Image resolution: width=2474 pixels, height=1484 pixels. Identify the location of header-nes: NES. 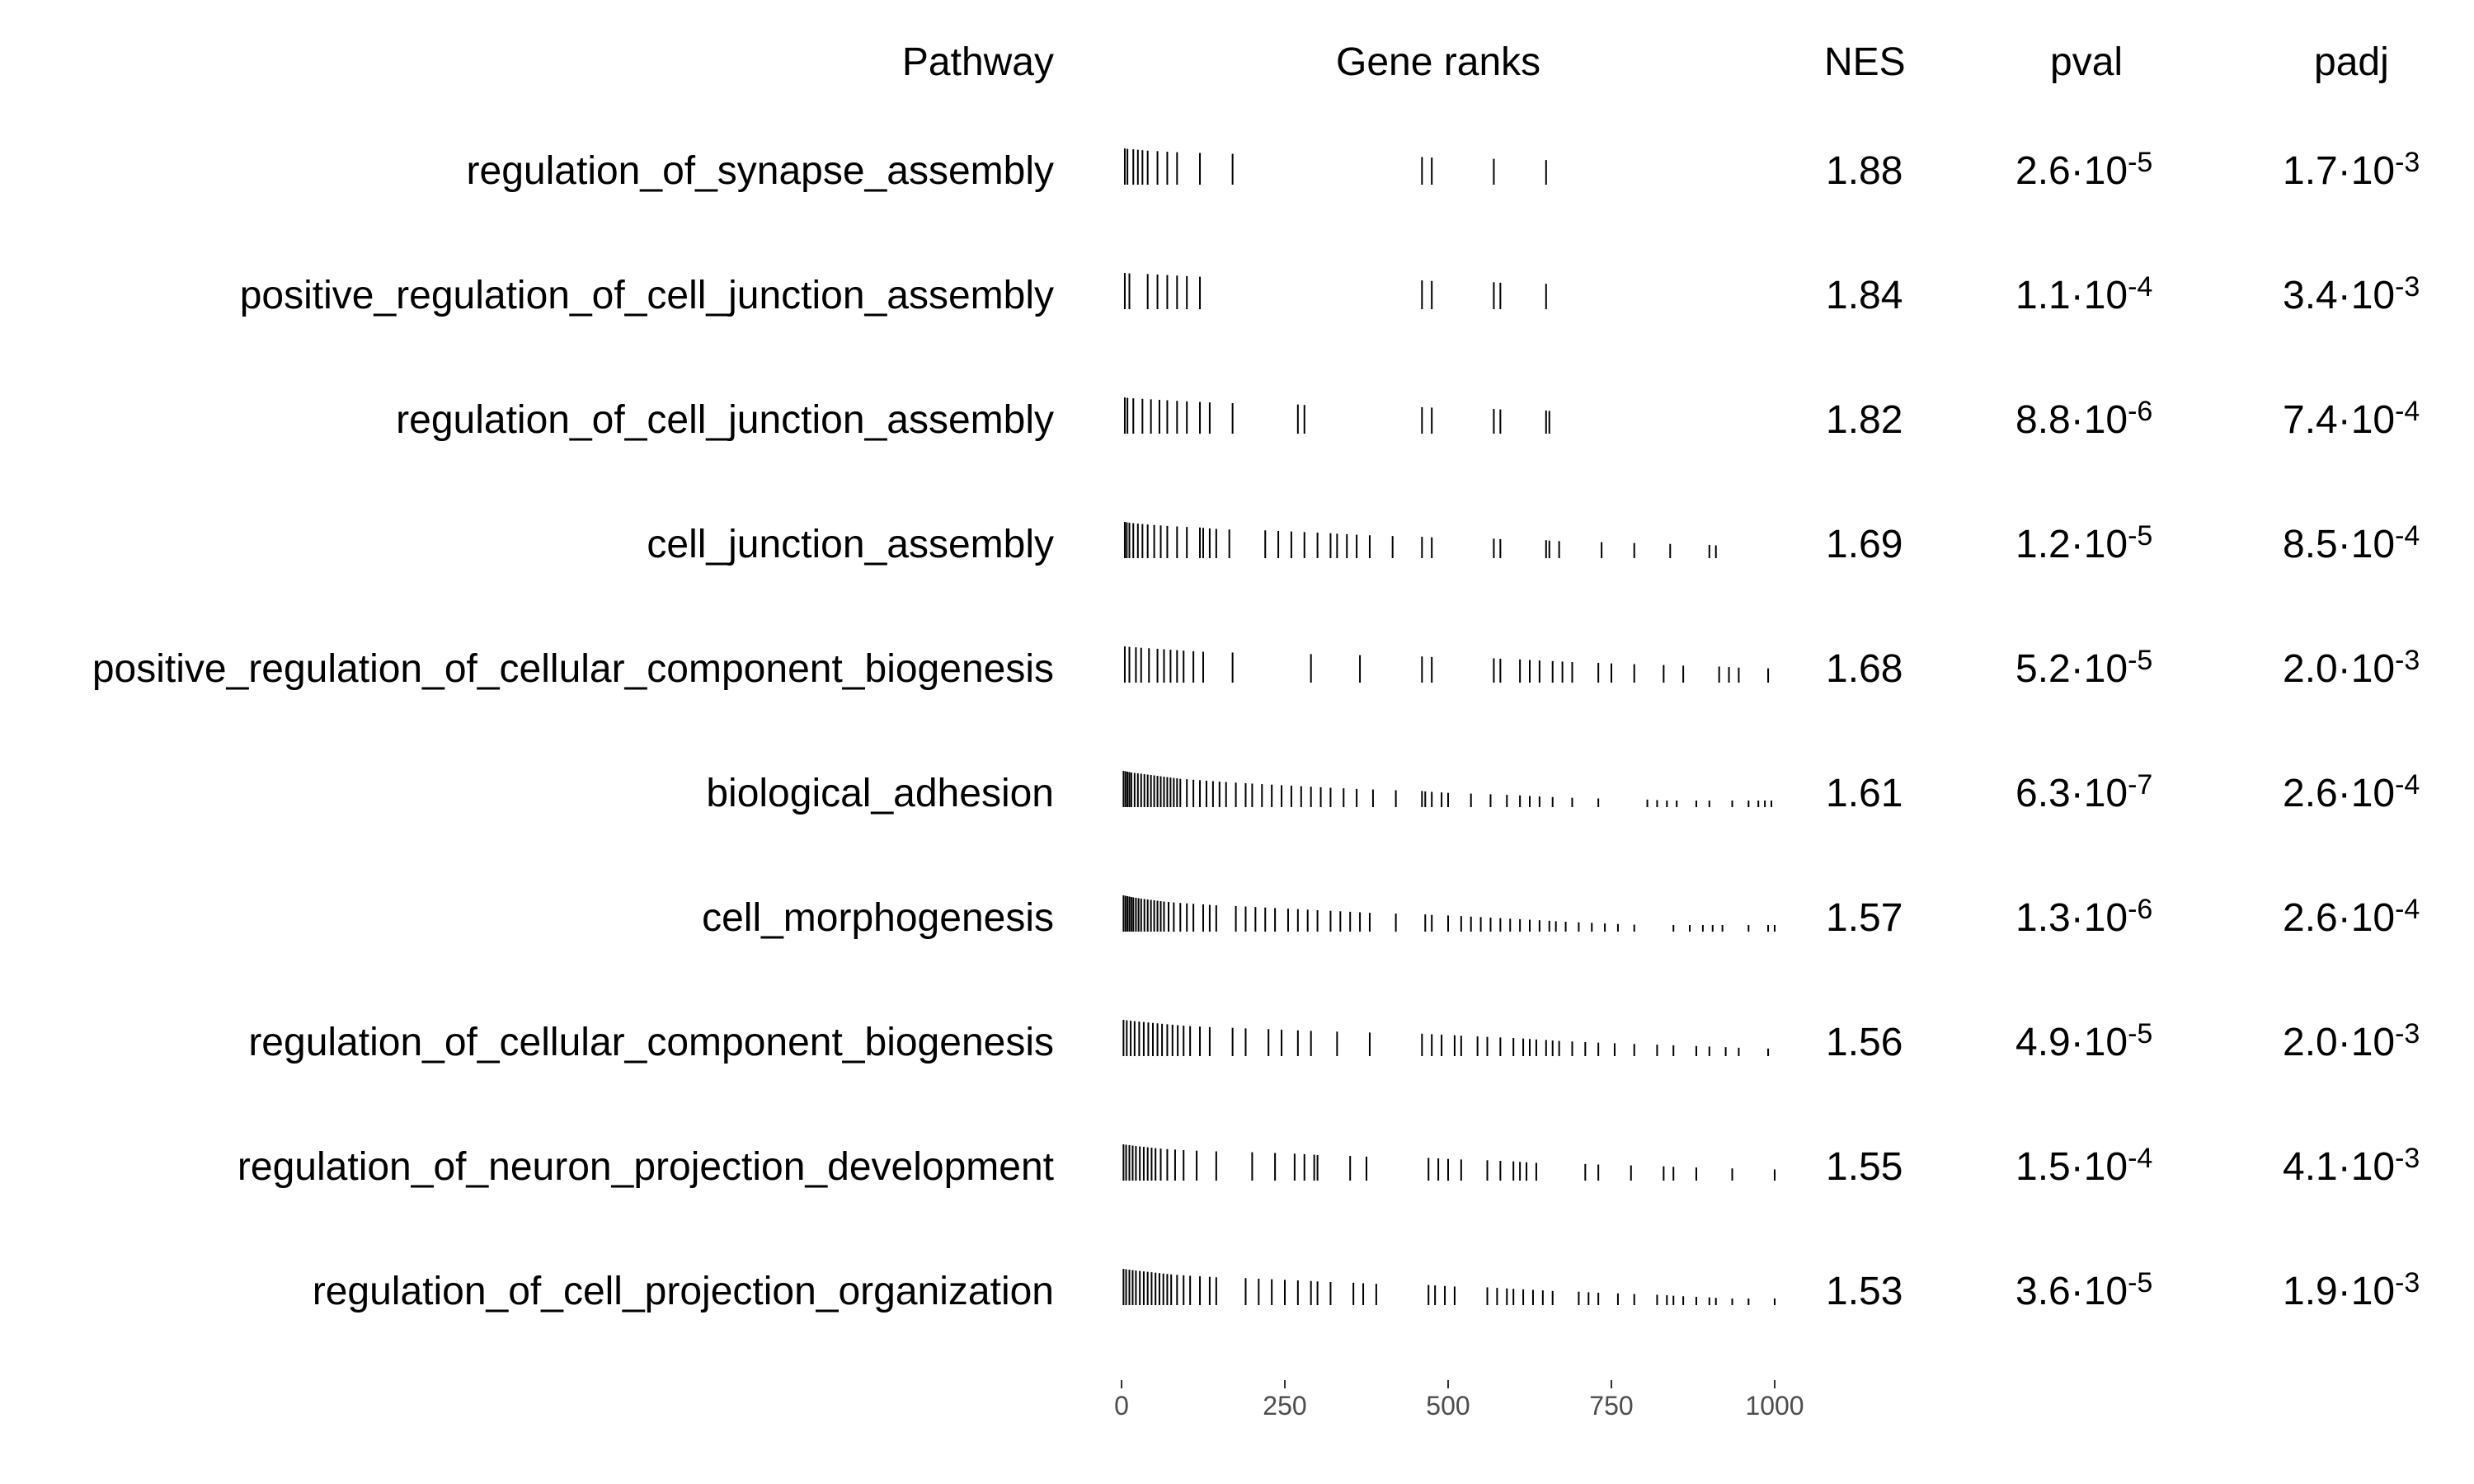
(1865, 62).